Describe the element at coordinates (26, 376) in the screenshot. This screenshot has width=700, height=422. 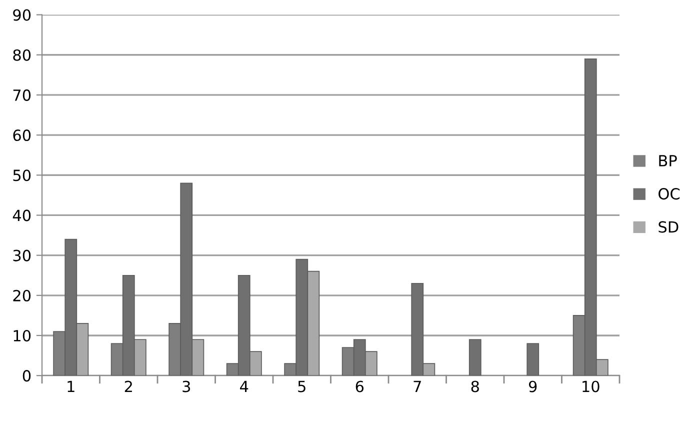
I see `y-tick-label: 0` at that location.